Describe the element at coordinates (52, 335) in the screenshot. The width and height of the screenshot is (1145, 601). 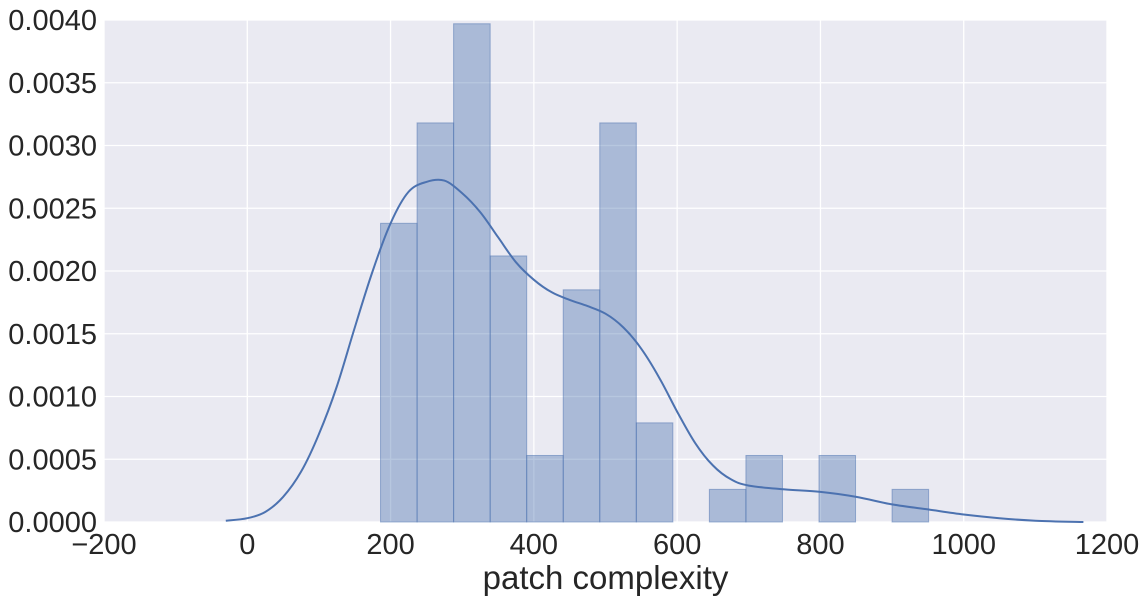
I see `y-tick-label: 0.0015` at that location.